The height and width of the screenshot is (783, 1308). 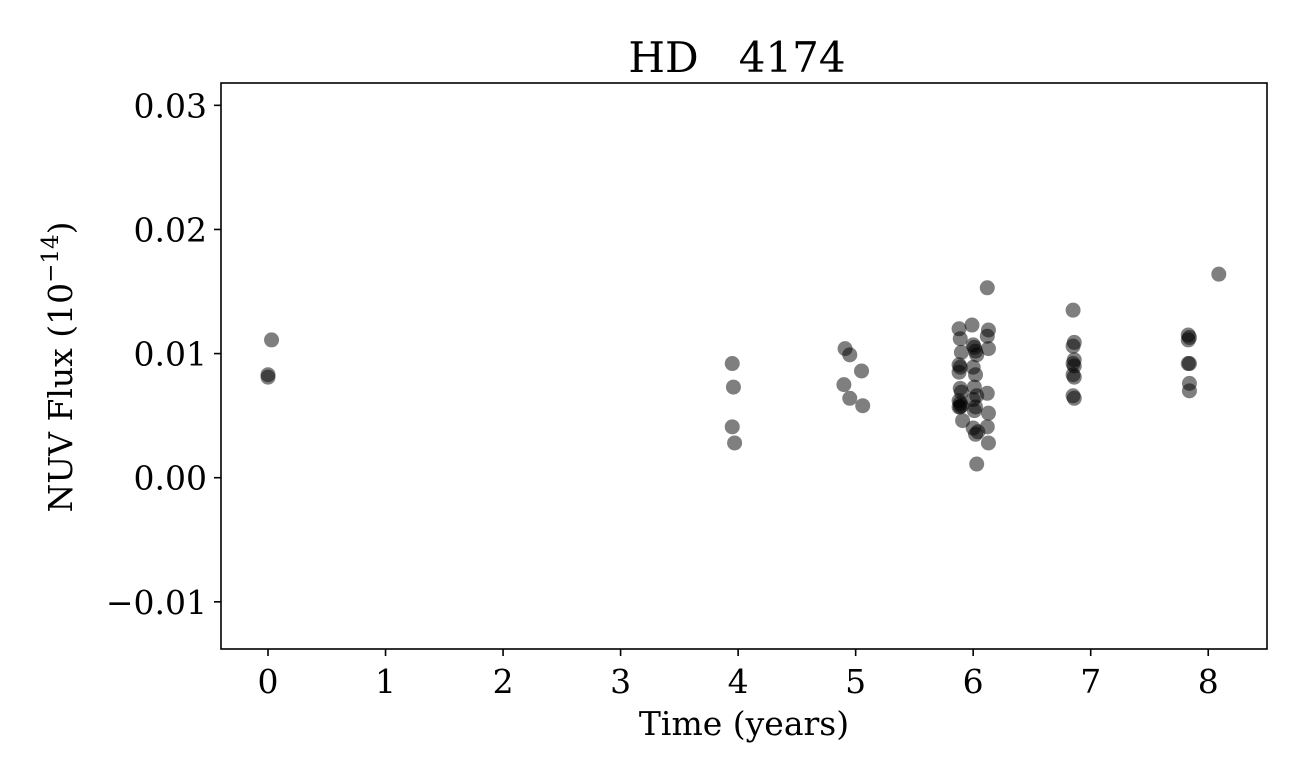 I want to click on x-tick-label: 7, so click(x=1090, y=681).